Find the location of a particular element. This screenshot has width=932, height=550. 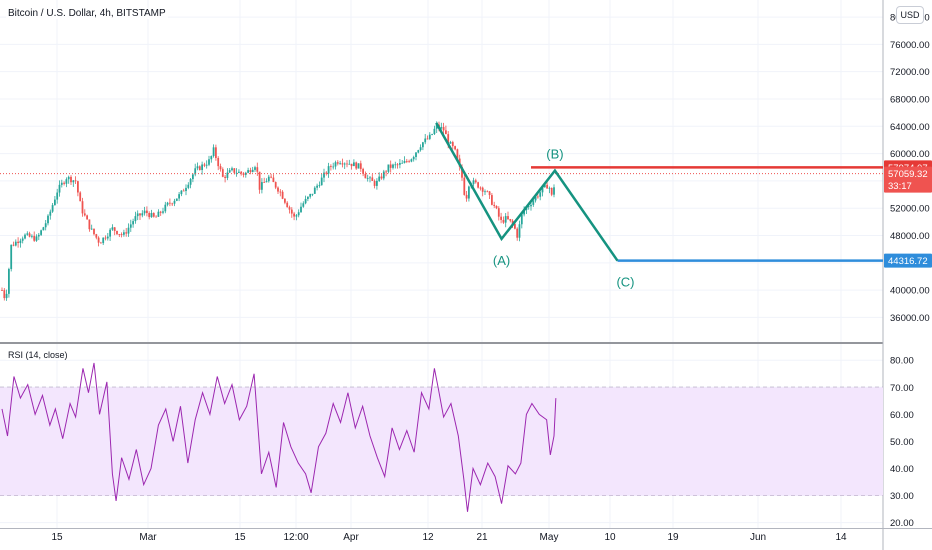

time-tick-label: Mar is located at coordinates (148, 537).